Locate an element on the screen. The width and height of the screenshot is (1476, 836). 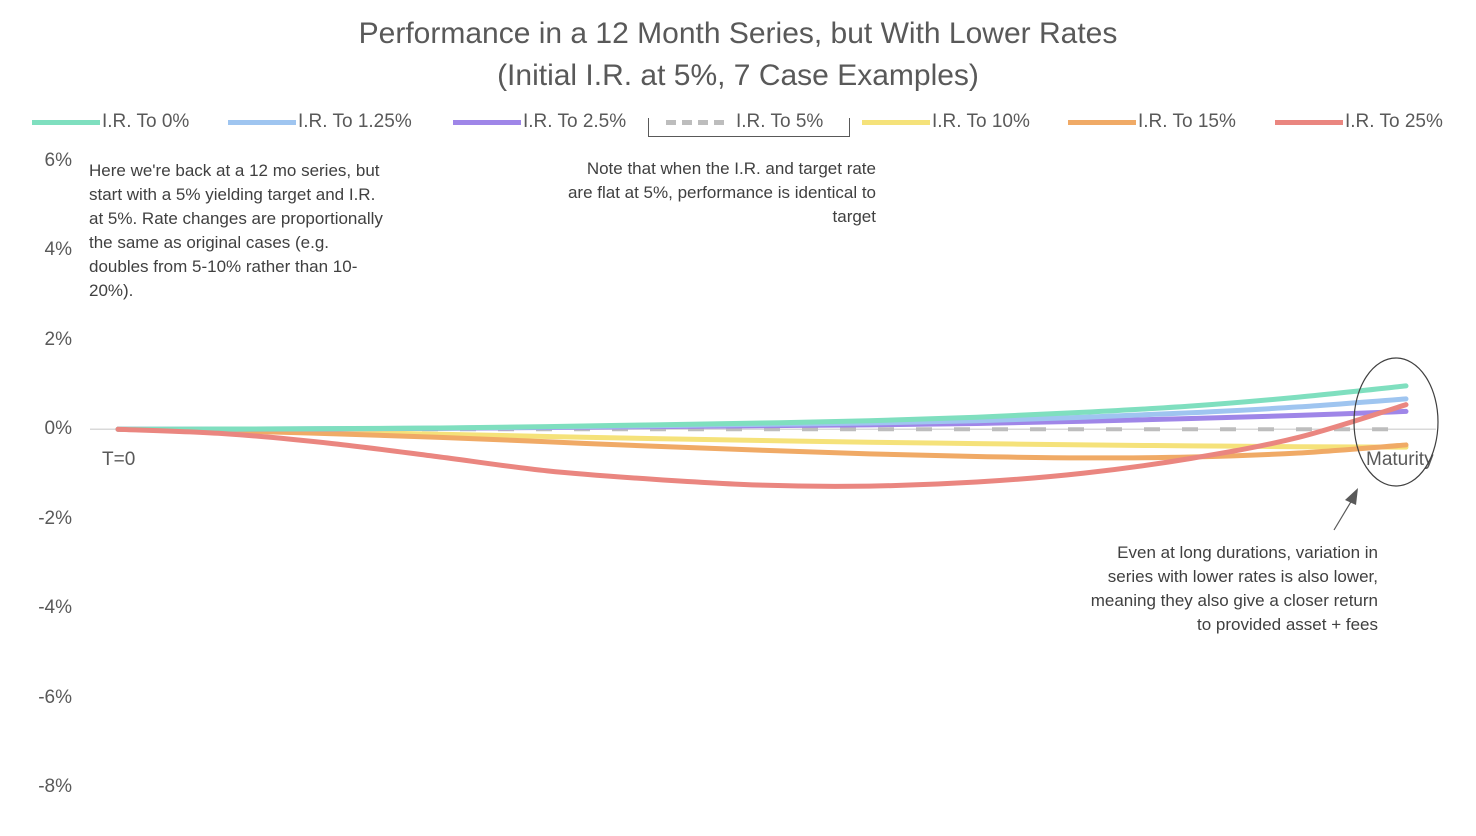
legend-item: I.R. To 10% is located at coordinates (946, 122).